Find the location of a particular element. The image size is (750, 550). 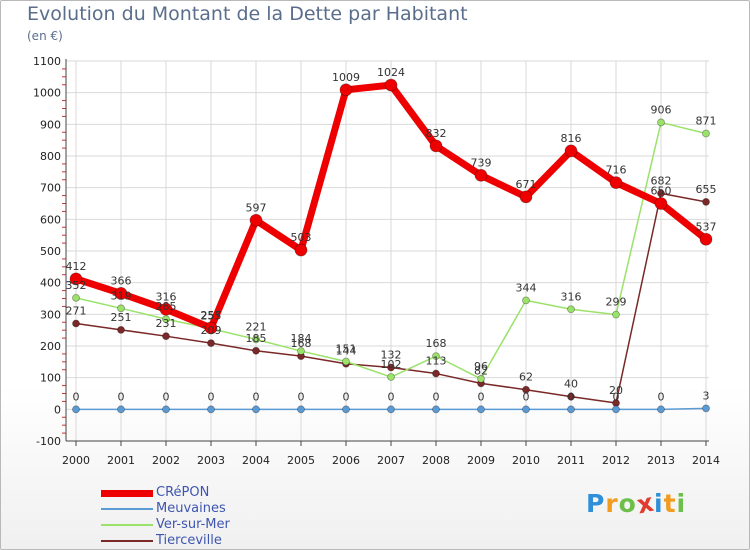

legend-label: CRéPON is located at coordinates (183, 492).